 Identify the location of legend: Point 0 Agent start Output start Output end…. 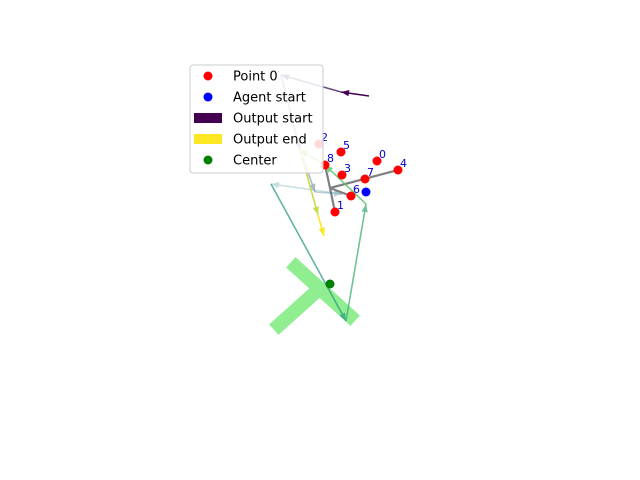
(256, 119).